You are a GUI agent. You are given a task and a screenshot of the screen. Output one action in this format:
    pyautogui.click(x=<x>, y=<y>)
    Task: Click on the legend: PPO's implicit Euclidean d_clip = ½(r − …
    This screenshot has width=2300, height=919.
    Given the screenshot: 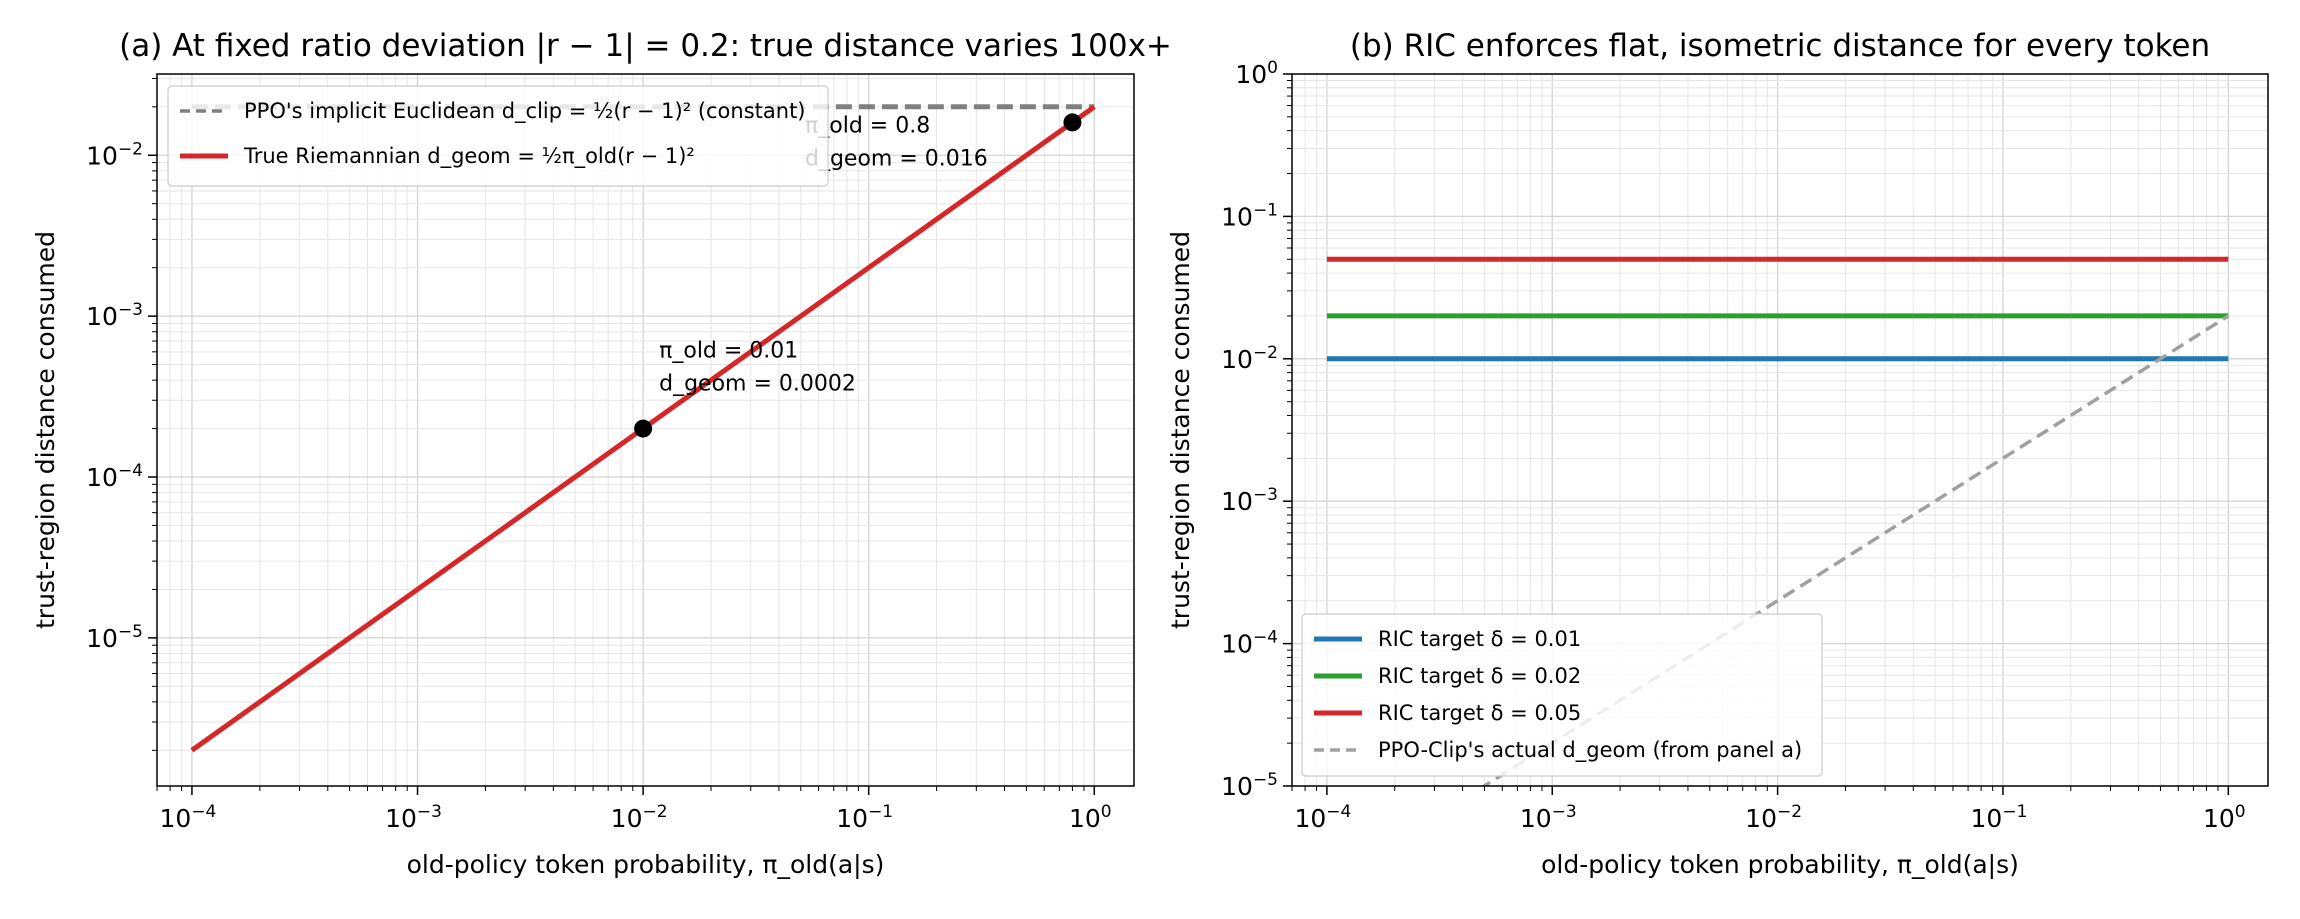 What is the action you would take?
    pyautogui.click(x=498, y=136)
    